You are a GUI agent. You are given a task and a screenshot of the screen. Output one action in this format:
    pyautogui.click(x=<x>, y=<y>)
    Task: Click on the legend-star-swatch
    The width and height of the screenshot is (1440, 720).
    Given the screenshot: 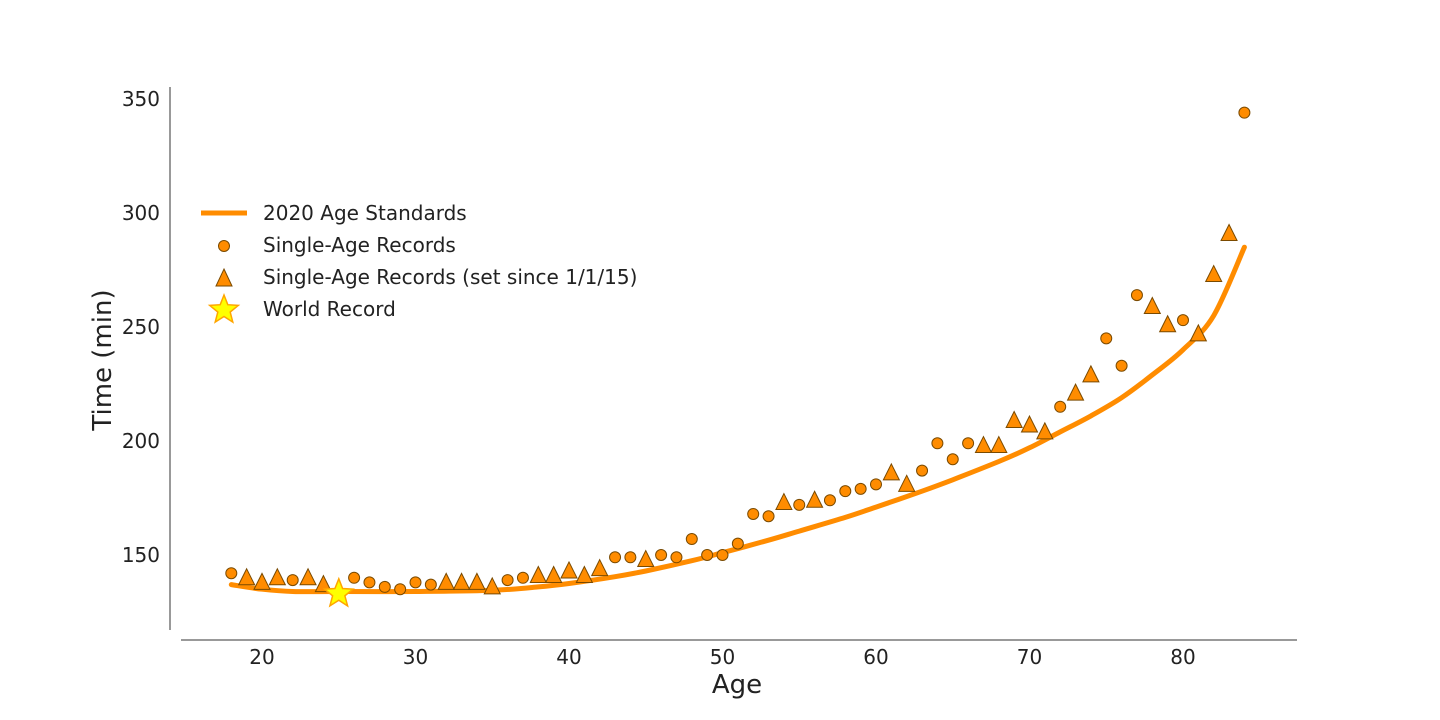 What is the action you would take?
    pyautogui.click(x=224, y=308)
    